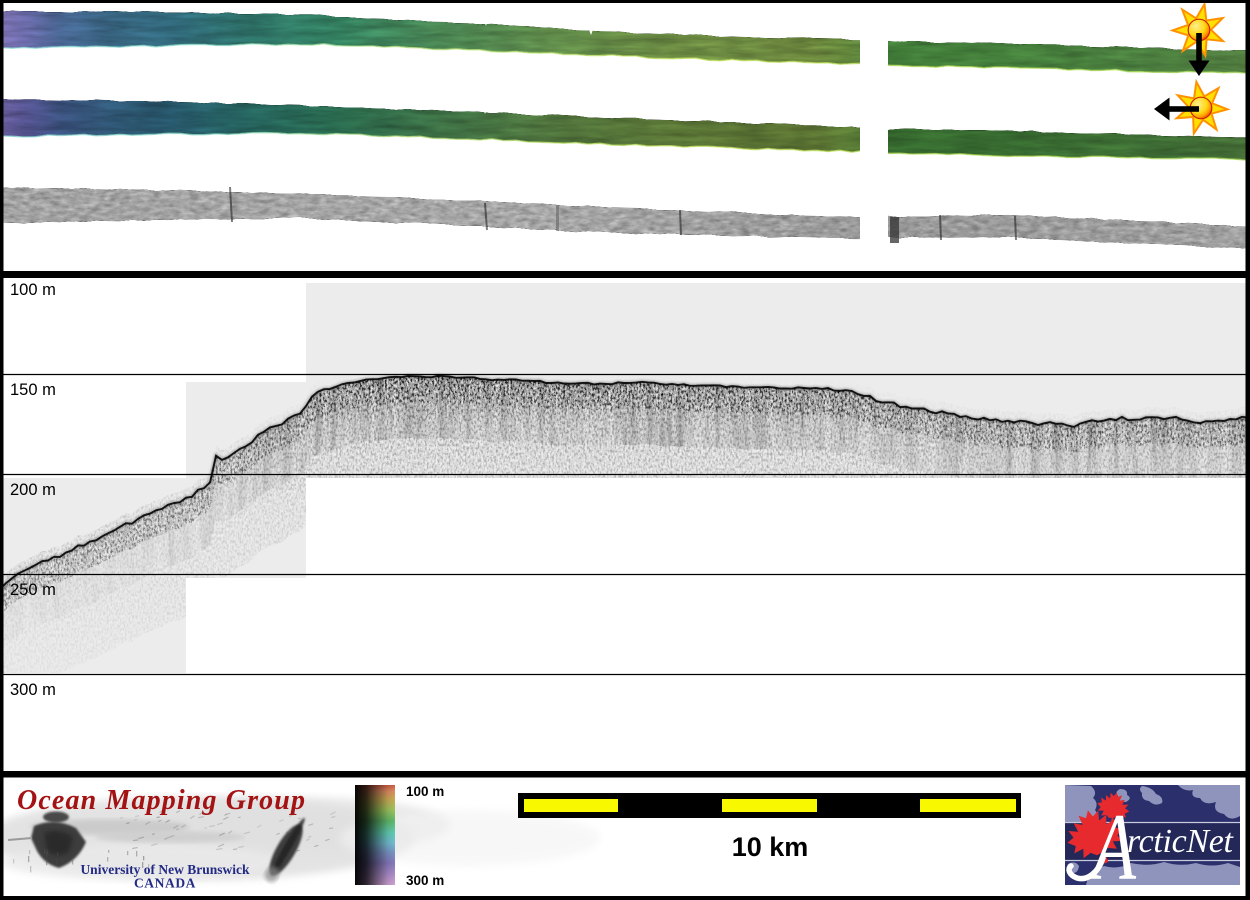 The width and height of the screenshot is (1250, 900). What do you see at coordinates (1181, 841) in the screenshot?
I see `svg-text: rcticNet` at bounding box center [1181, 841].